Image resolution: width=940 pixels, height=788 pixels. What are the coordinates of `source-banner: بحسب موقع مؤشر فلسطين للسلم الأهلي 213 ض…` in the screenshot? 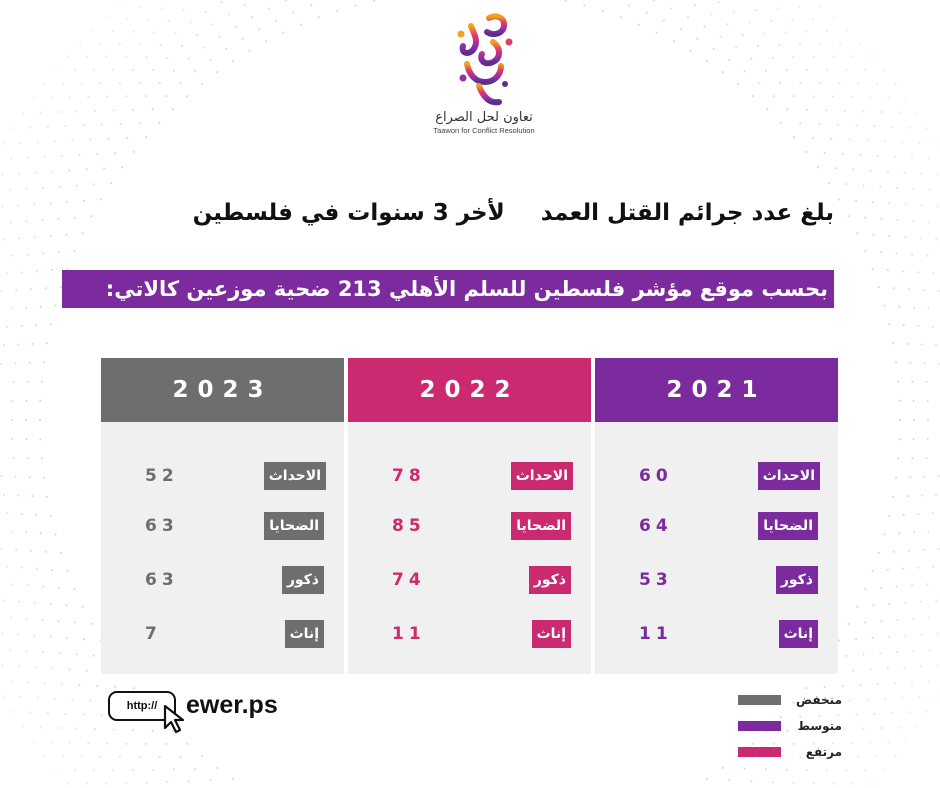 It's located at (448, 289).